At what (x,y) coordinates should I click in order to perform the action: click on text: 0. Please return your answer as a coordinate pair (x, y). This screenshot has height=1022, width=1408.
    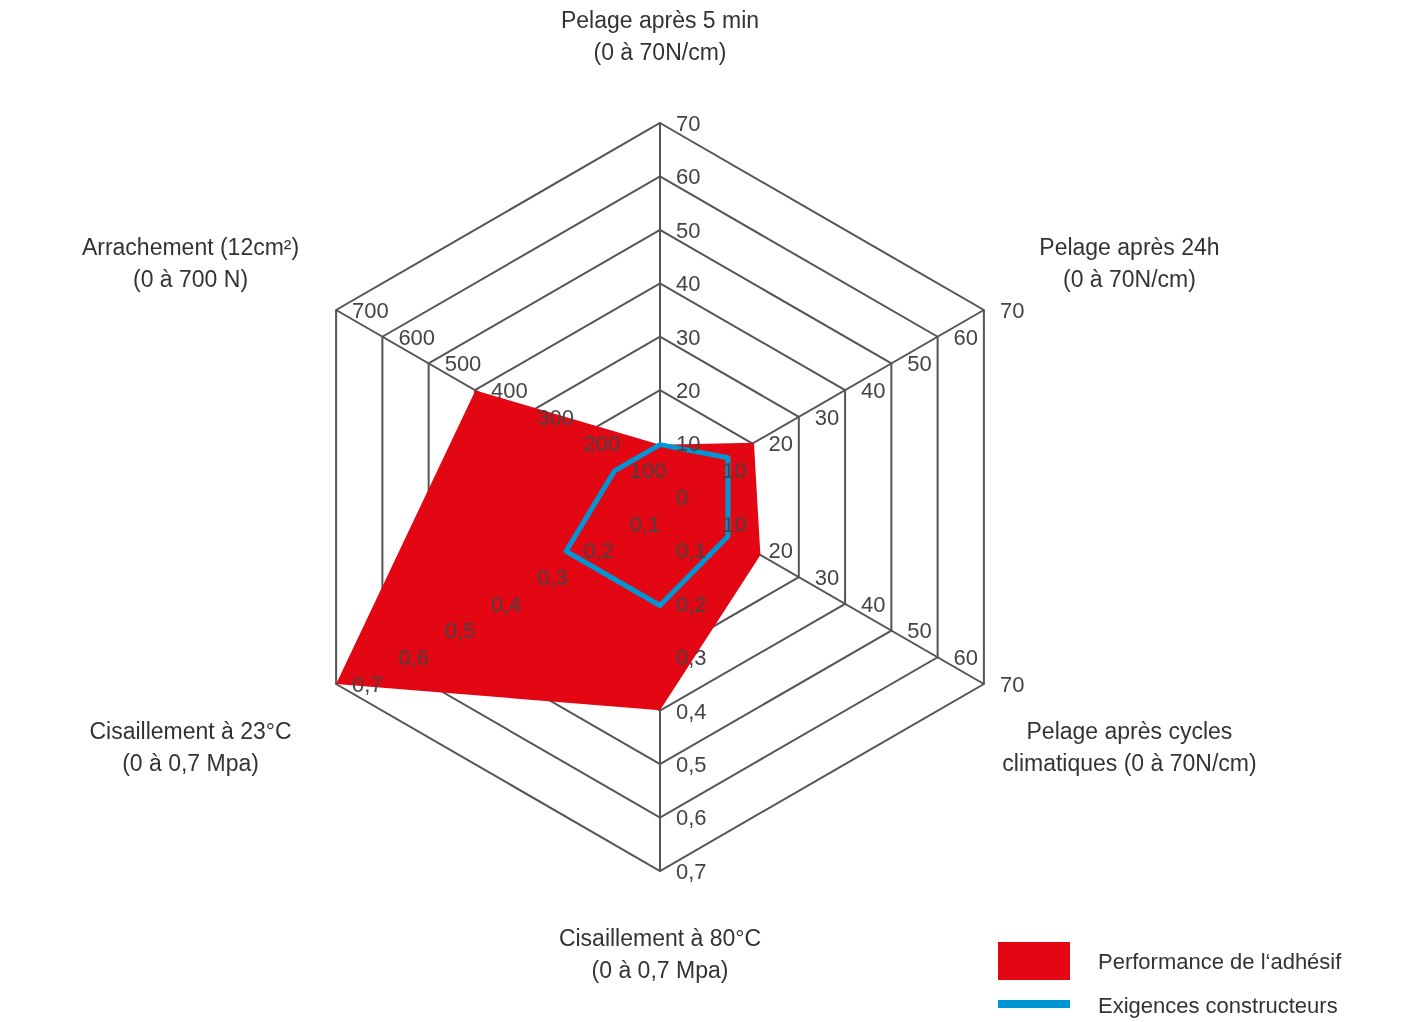
    Looking at the image, I should click on (682, 497).